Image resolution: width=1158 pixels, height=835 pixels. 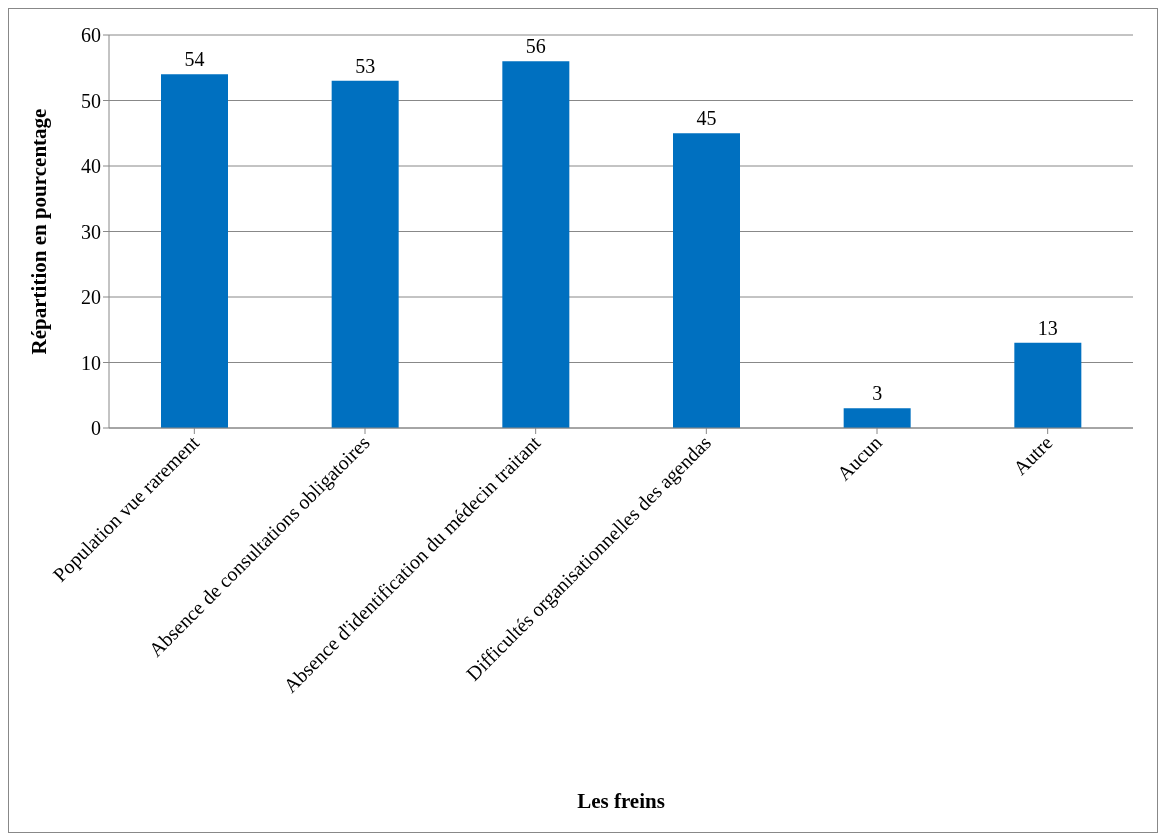 I want to click on data-label: 13, so click(x=1047, y=327).